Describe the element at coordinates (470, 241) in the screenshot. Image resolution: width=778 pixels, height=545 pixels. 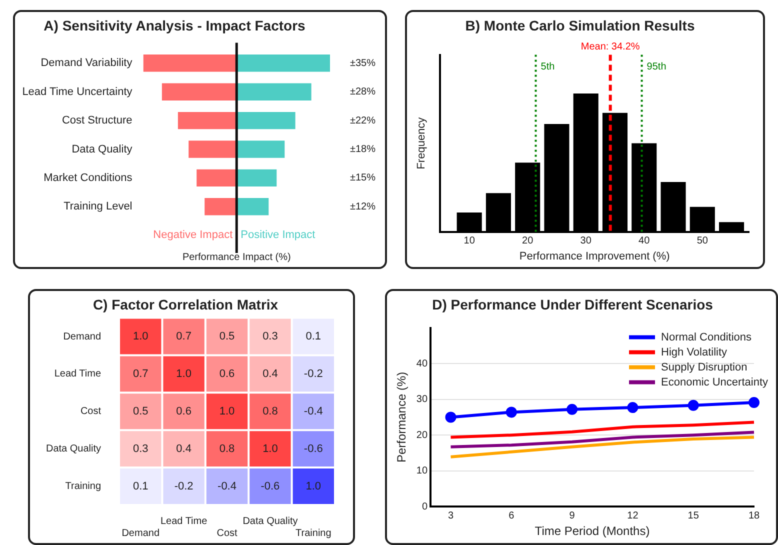
I see `x-tick-label: 10` at that location.